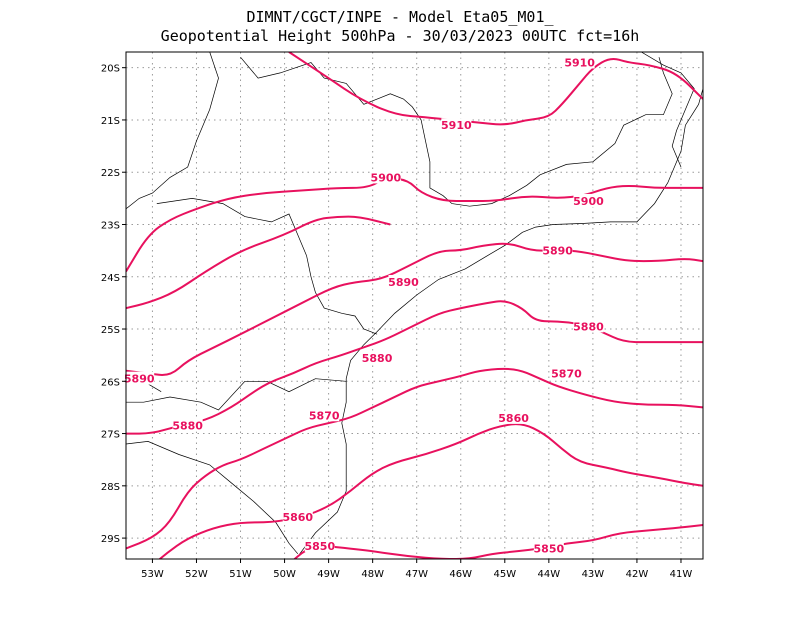 The height and width of the screenshot is (618, 800). What do you see at coordinates (110, 487) in the screenshot?
I see `lat-tick-label: 28S` at bounding box center [110, 487].